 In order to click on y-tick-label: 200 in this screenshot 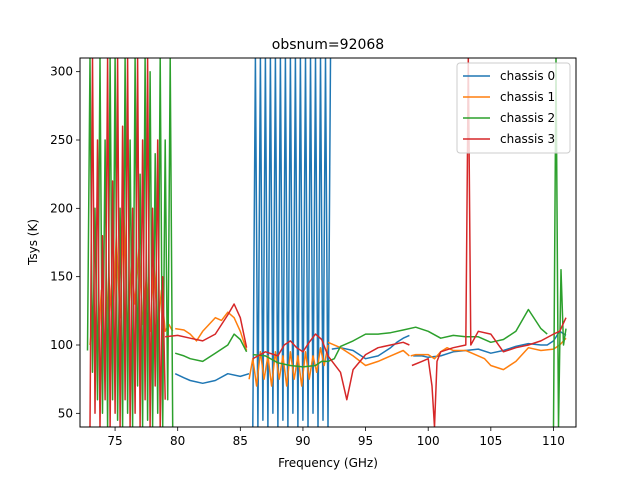, I will do `click(61, 208)`.